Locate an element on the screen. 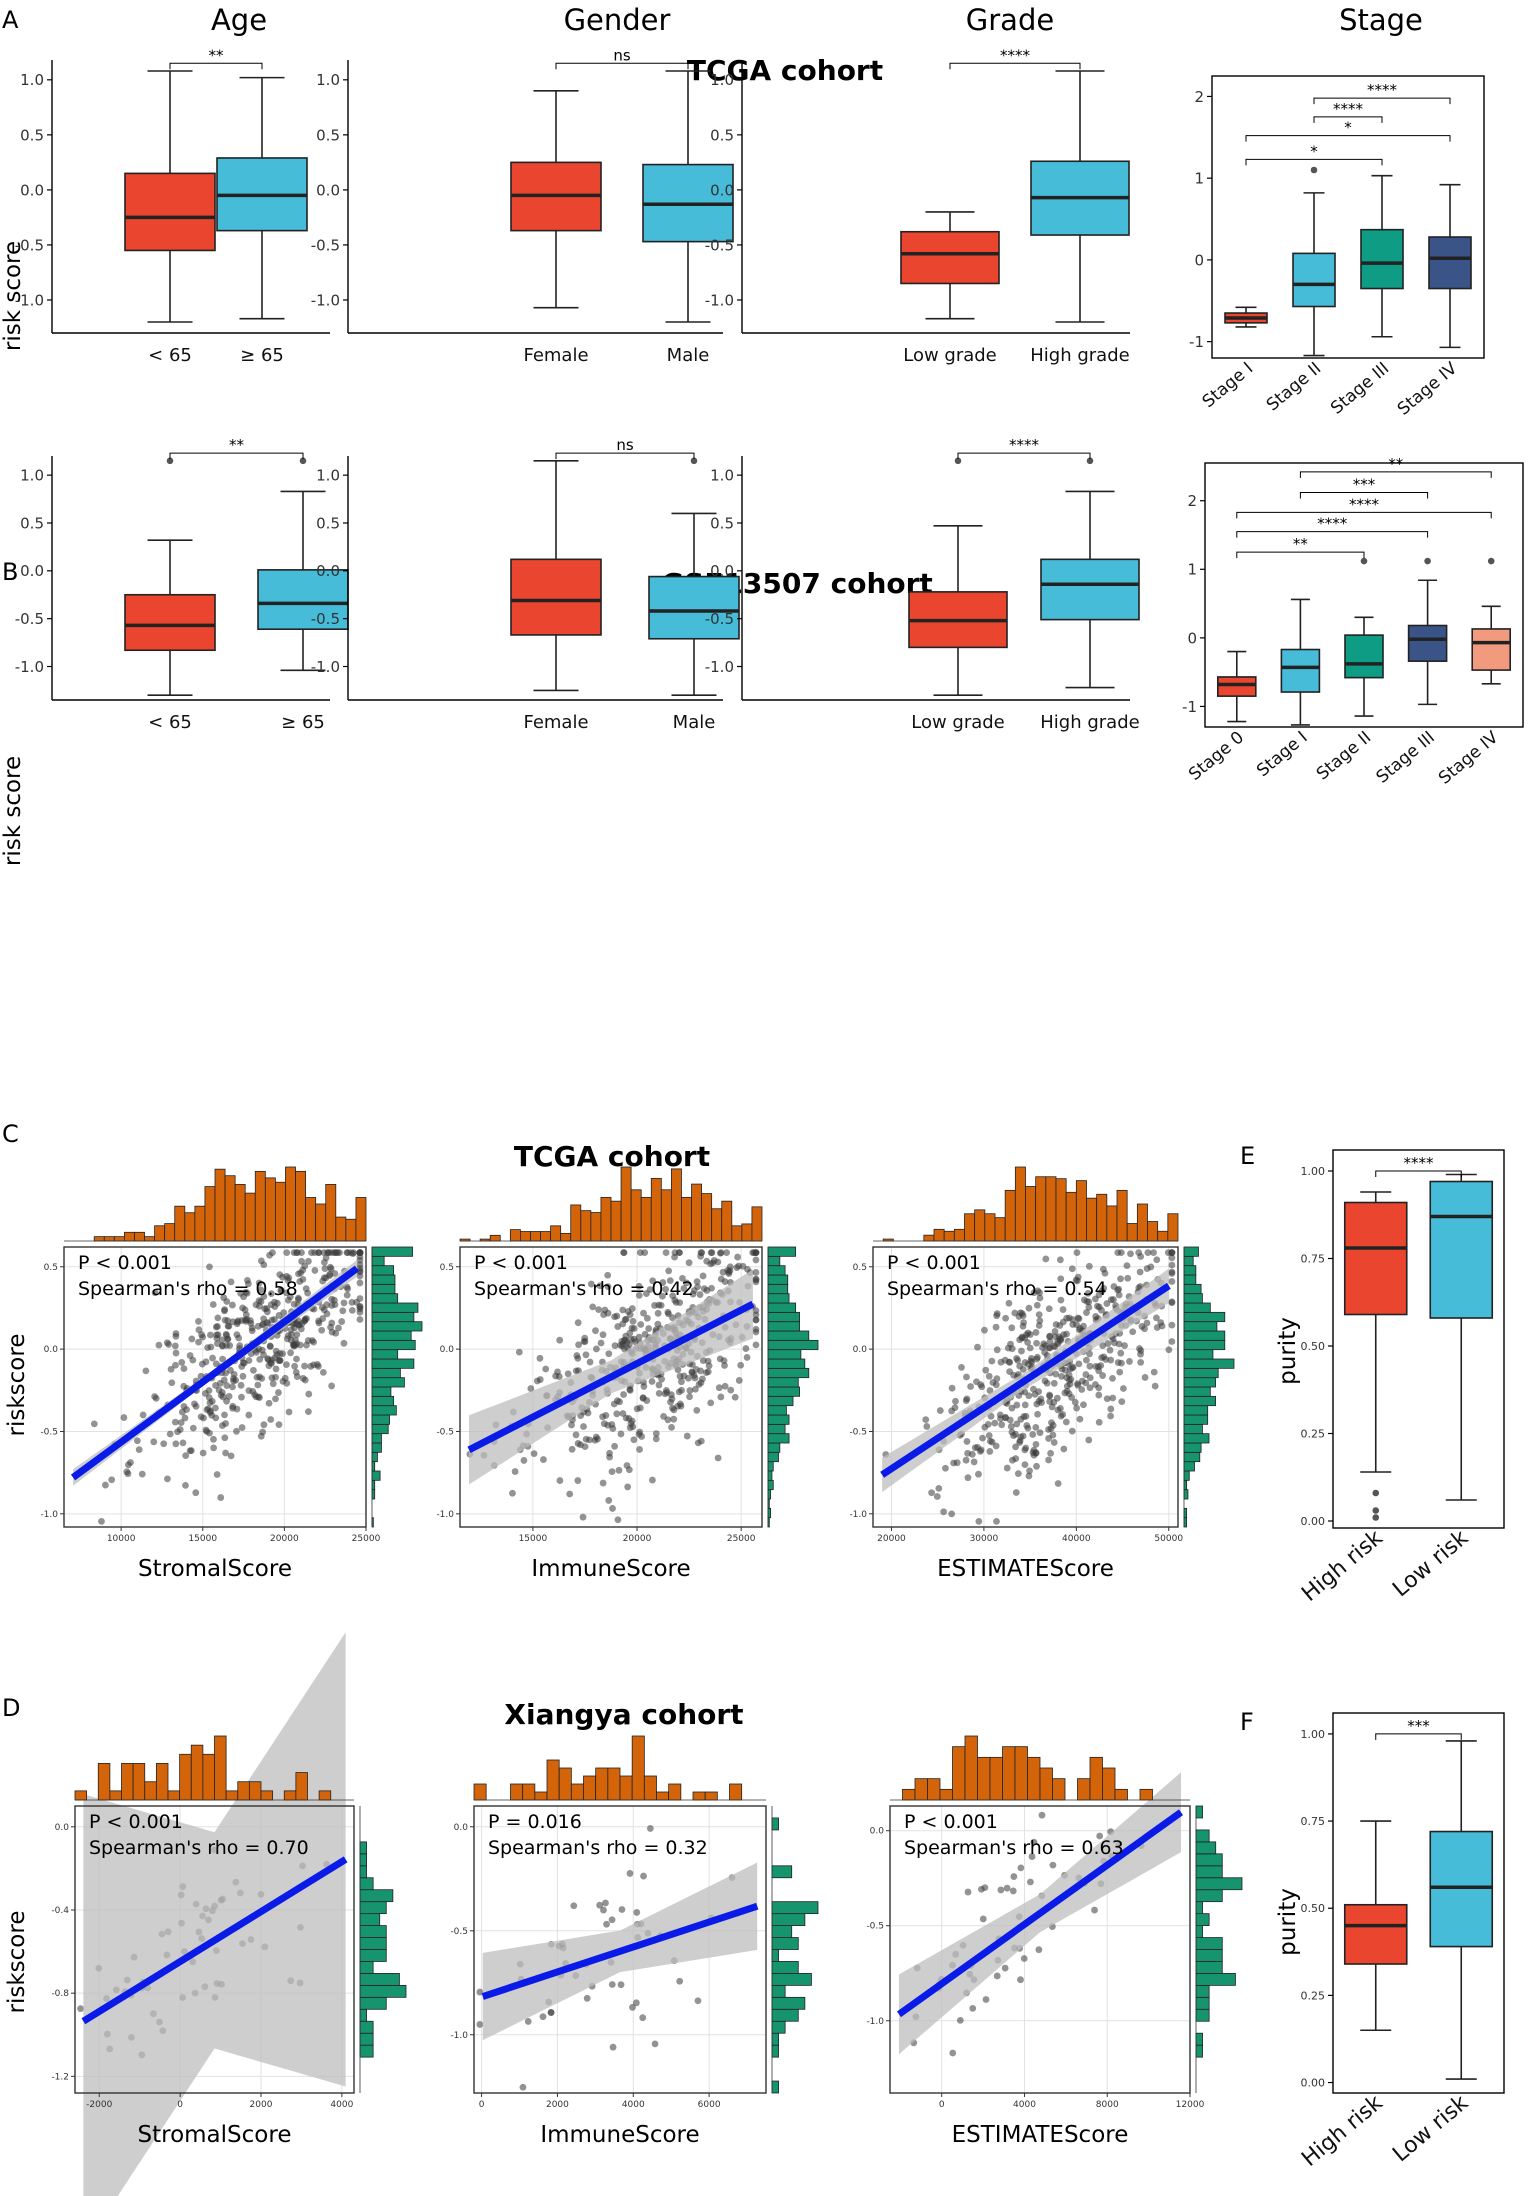  plot-frame is located at coordinates (1025, 1387).